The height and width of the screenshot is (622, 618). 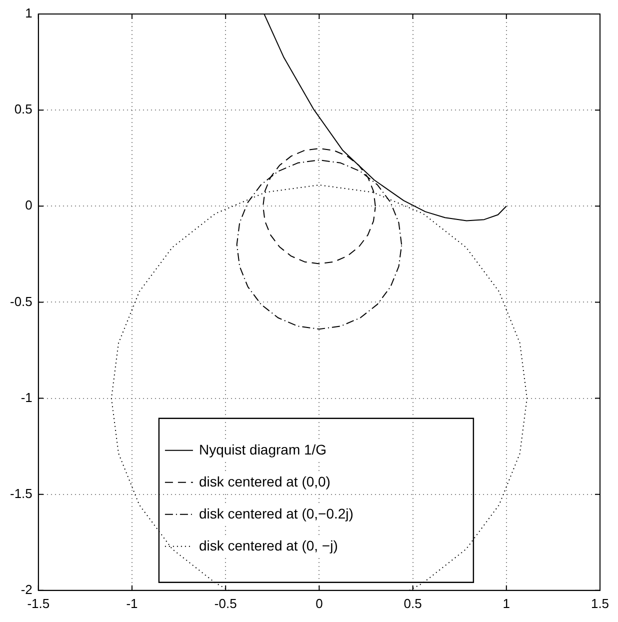 What do you see at coordinates (262, 449) in the screenshot?
I see `legend-label: Nyquist diagram 1/G` at bounding box center [262, 449].